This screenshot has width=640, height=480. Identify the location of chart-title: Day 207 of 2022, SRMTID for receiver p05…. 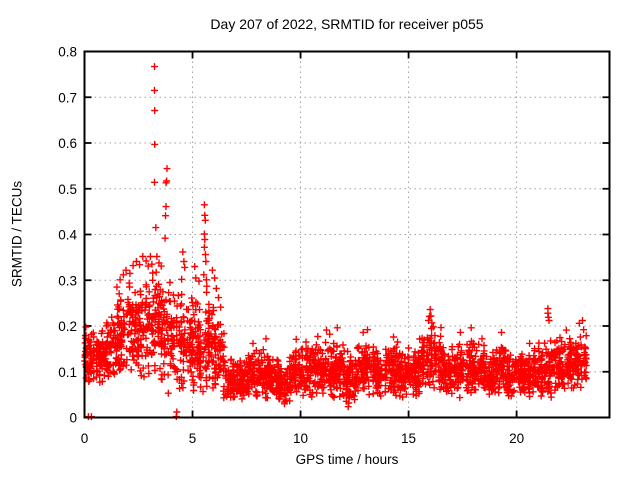
(347, 24).